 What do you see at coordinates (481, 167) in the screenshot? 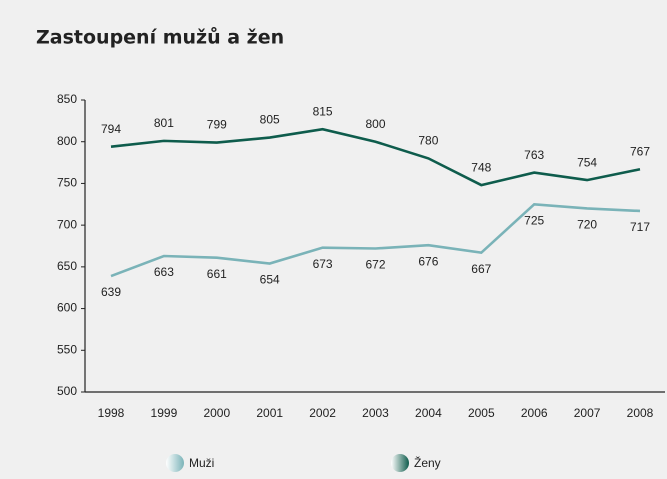
I see `data-label: 748` at bounding box center [481, 167].